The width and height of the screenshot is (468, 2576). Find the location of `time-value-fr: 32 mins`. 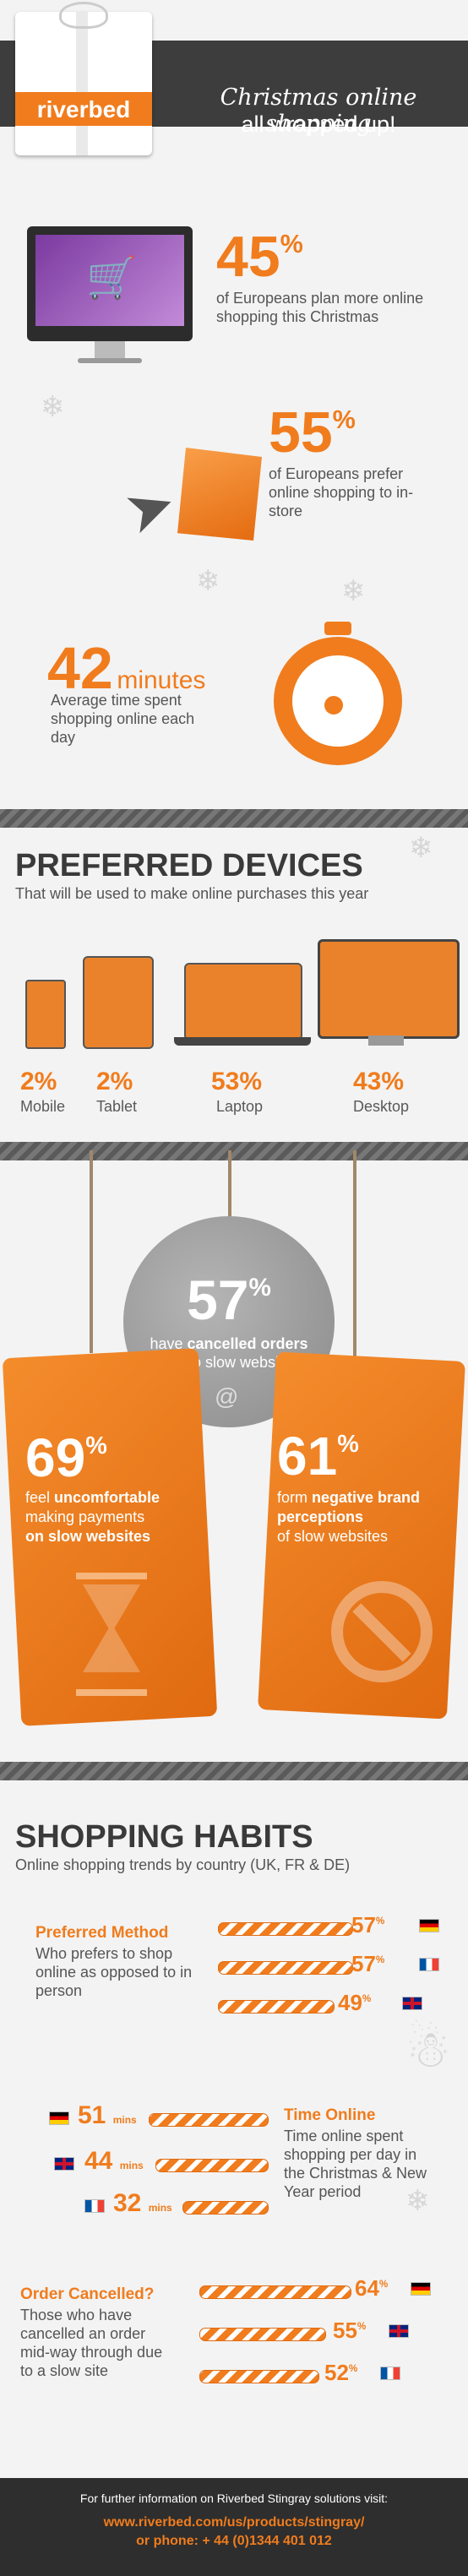

time-value-fr: 32 mins is located at coordinates (142, 2203).